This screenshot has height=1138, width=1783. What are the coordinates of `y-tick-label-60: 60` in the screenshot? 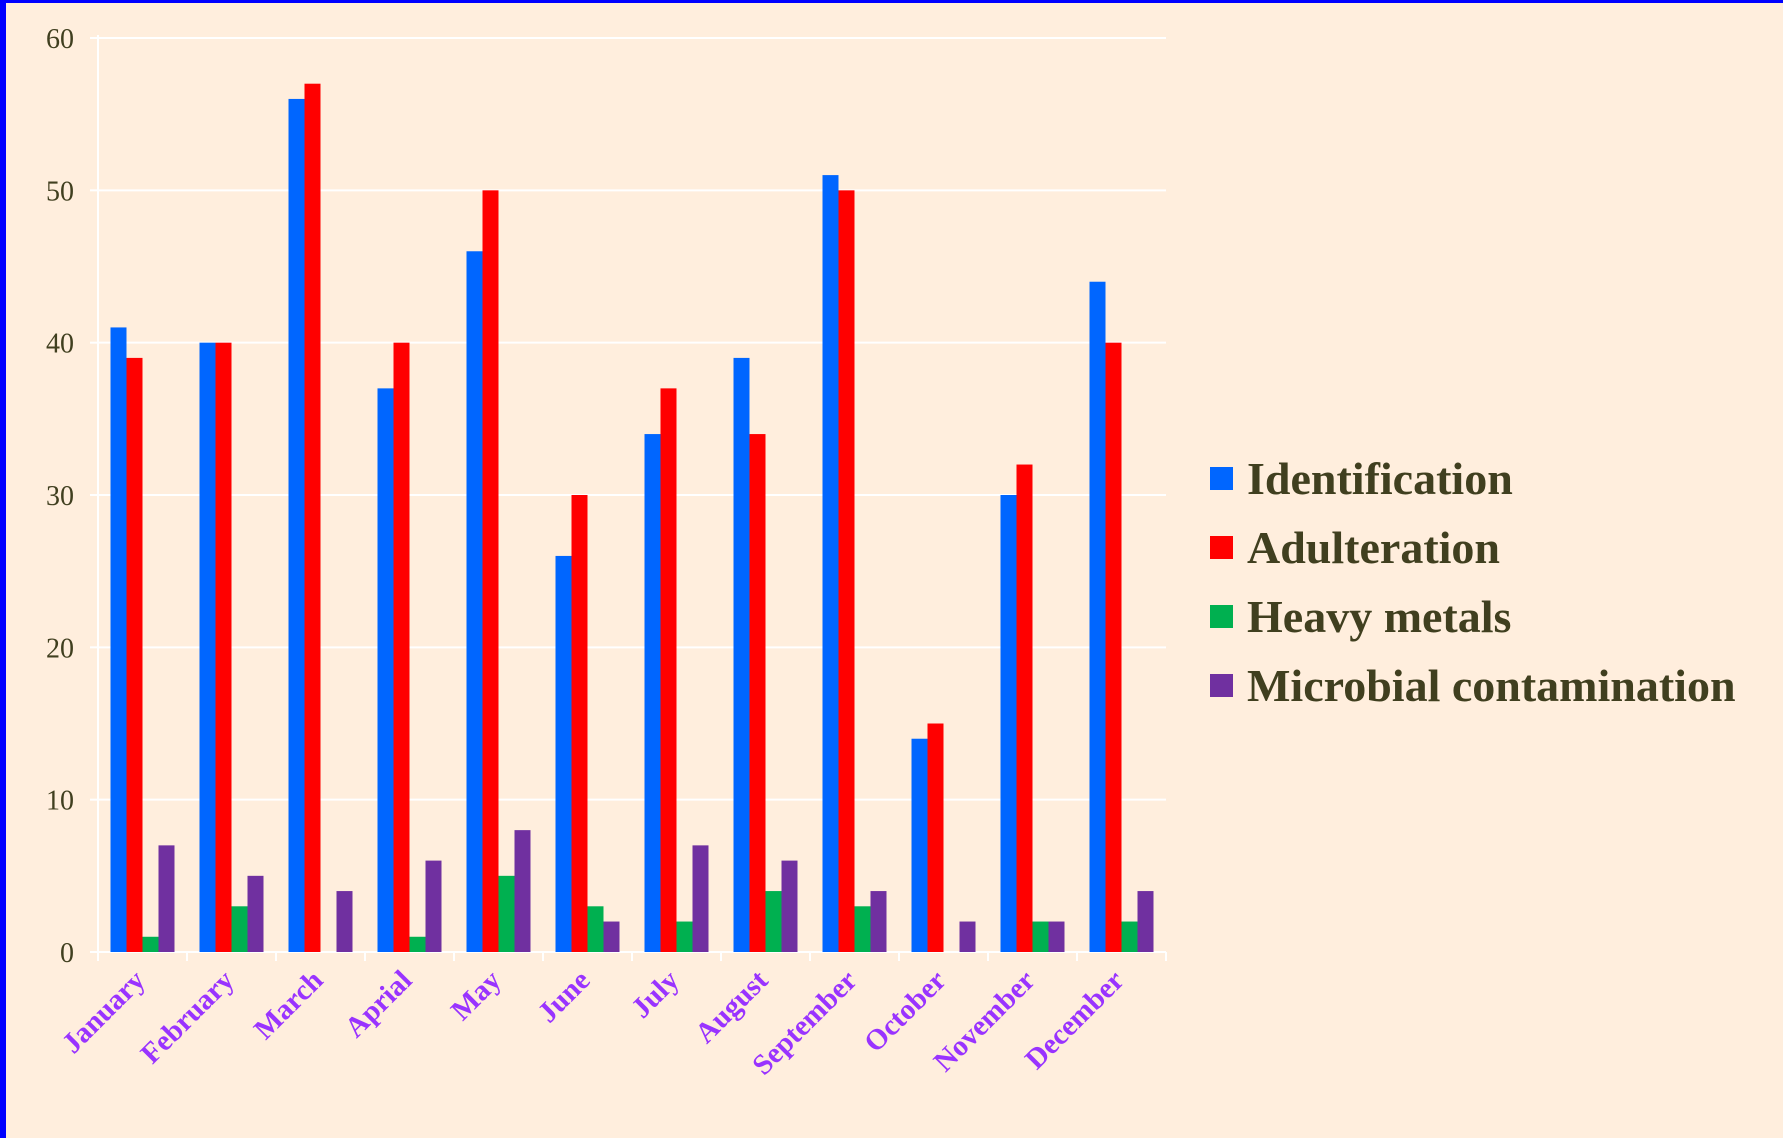 It's located at (60, 39).